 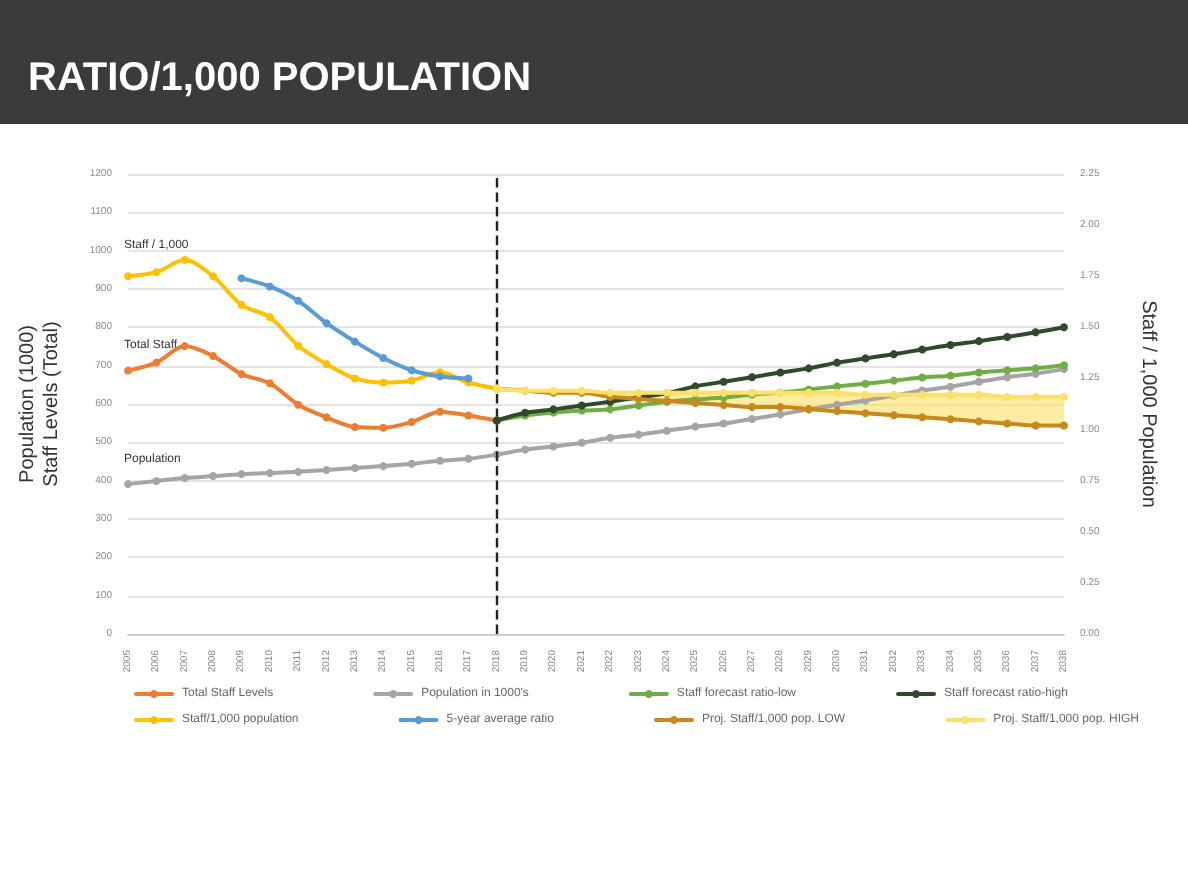 I want to click on header-banner: RATIO/1,000 POPULATION, so click(x=594, y=62).